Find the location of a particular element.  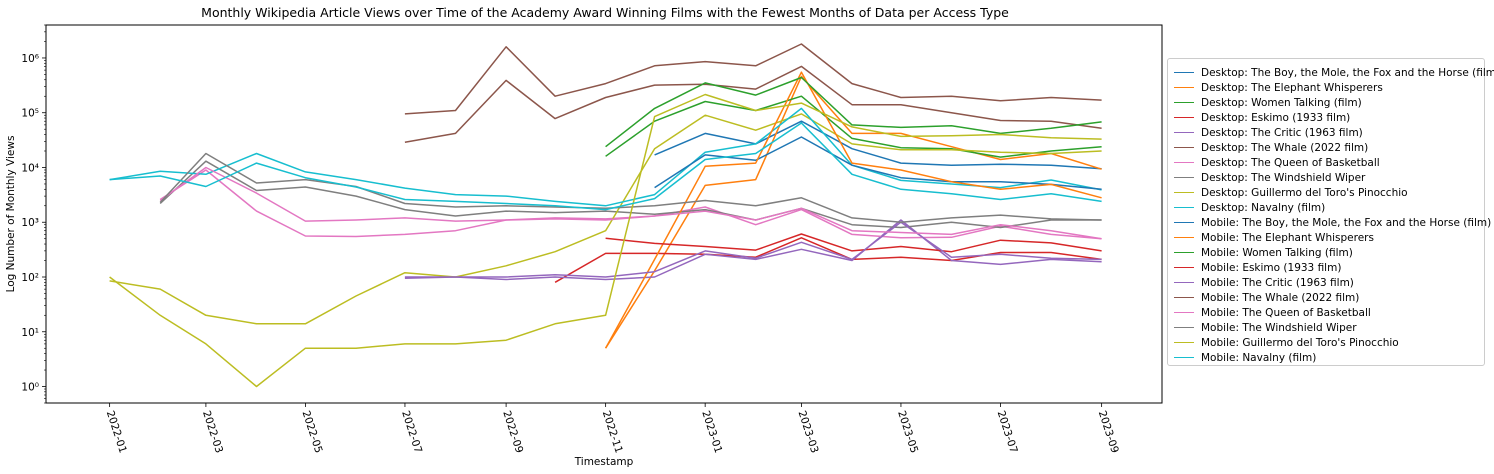

legend-item: Mobile: Eskimo (1933 film) is located at coordinates (1329, 267).